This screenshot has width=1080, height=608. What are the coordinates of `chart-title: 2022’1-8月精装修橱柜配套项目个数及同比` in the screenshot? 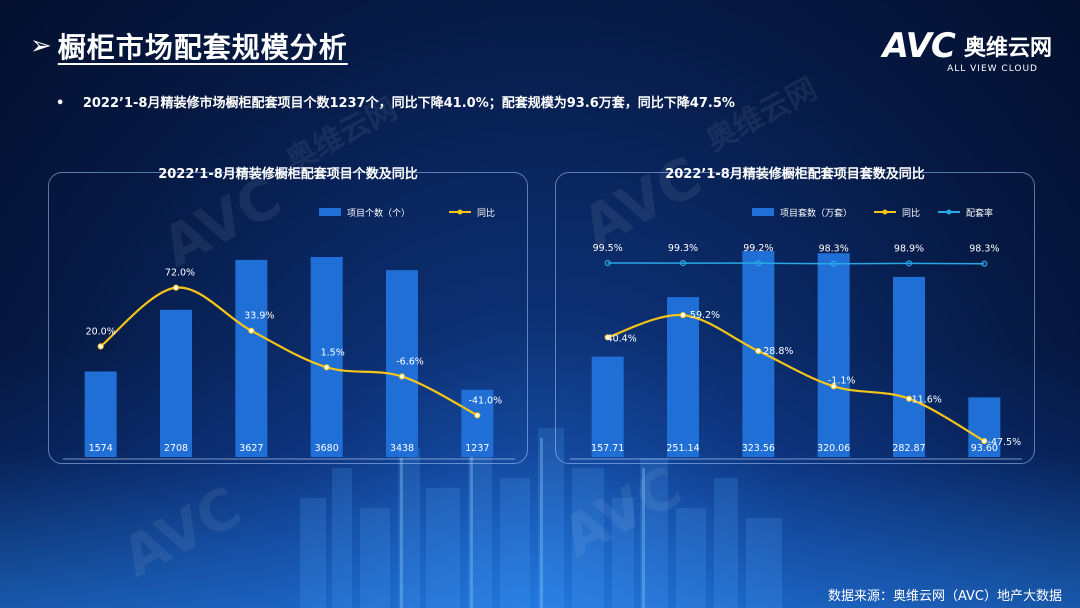 It's located at (288, 174).